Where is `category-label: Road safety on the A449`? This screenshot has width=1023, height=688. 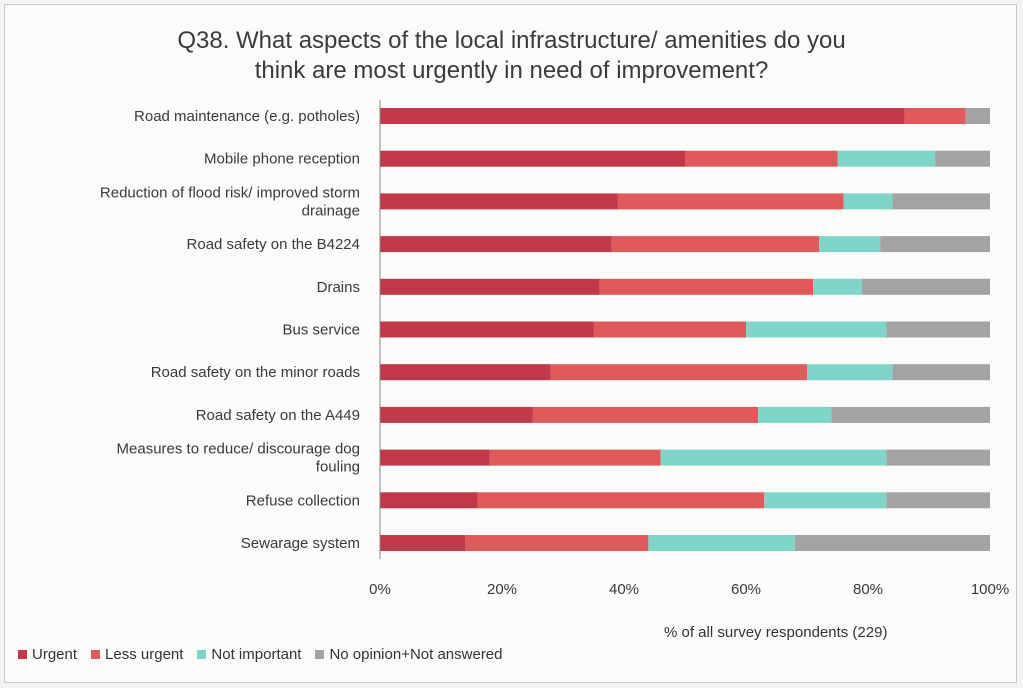 category-label: Road safety on the A449 is located at coordinates (278, 415).